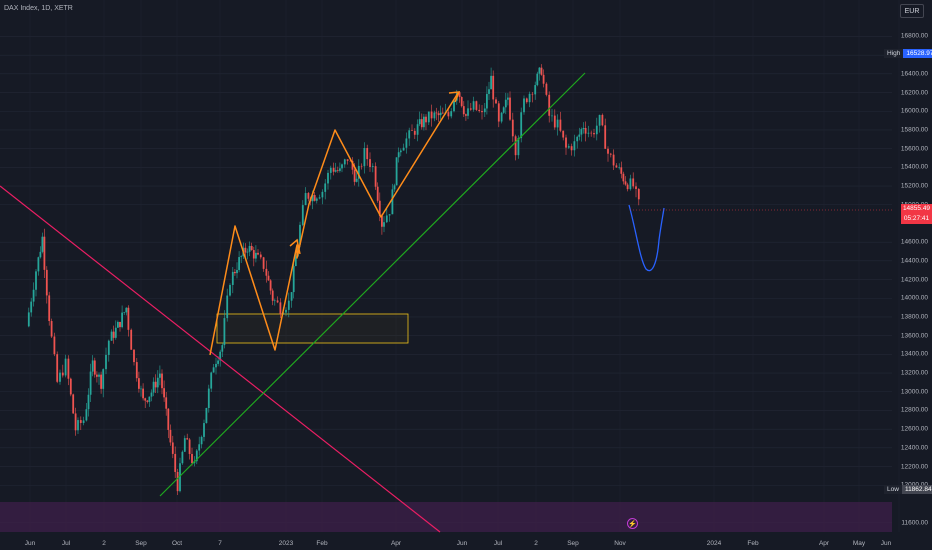 This screenshot has width=932, height=550. Describe the element at coordinates (30, 543) in the screenshot. I see `time-tick-label: Jun` at that location.